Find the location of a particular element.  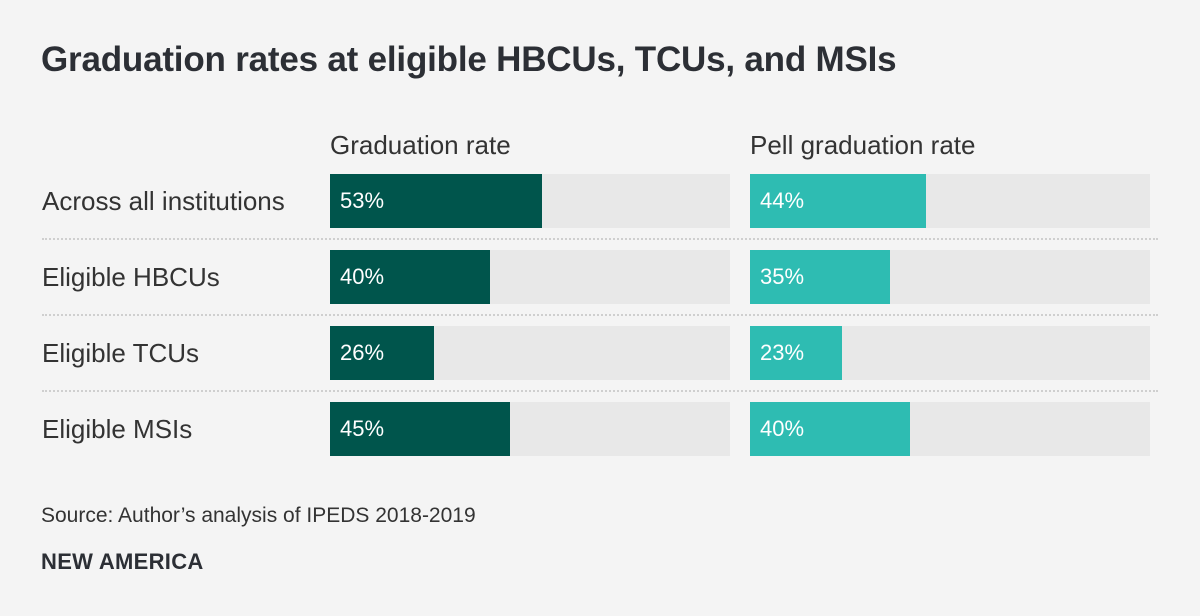

category-label: Eligible MSIs is located at coordinates (117, 428).